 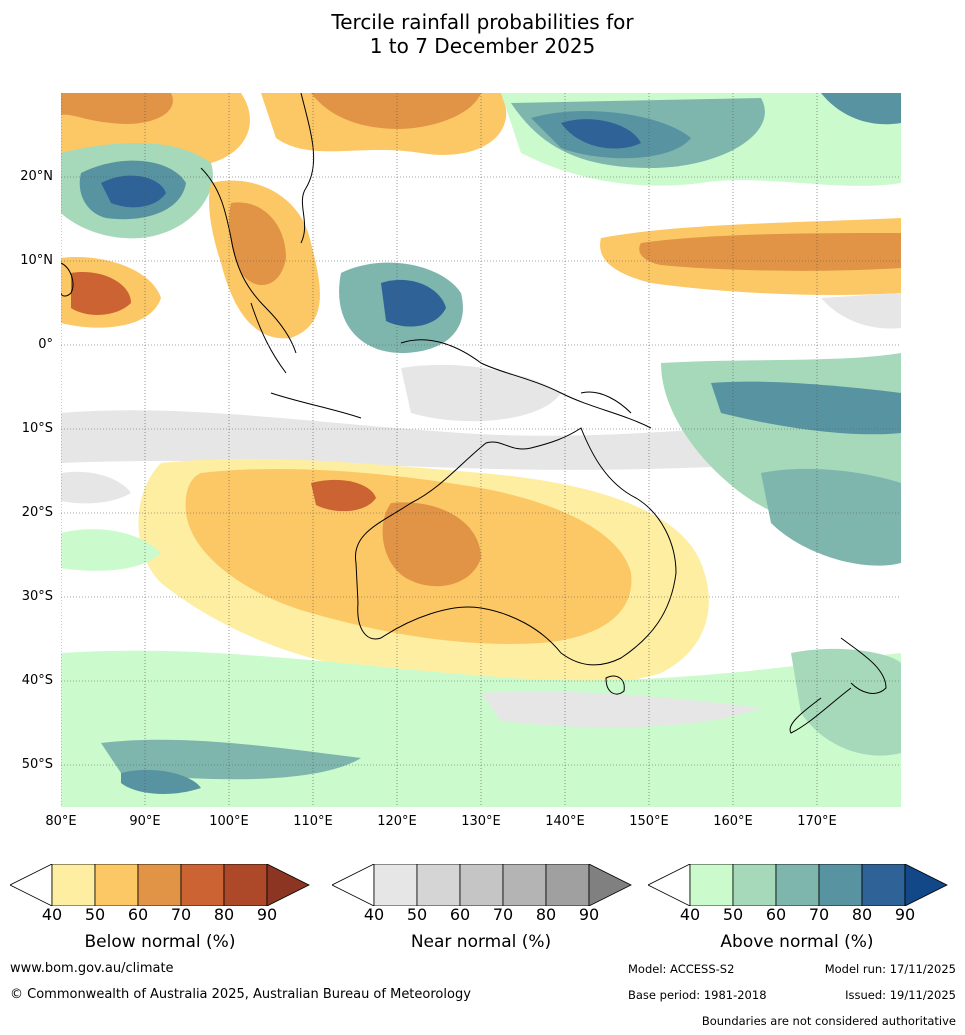 What do you see at coordinates (681, 969) in the screenshot?
I see `model-text: Model: ACCESS-S2` at bounding box center [681, 969].